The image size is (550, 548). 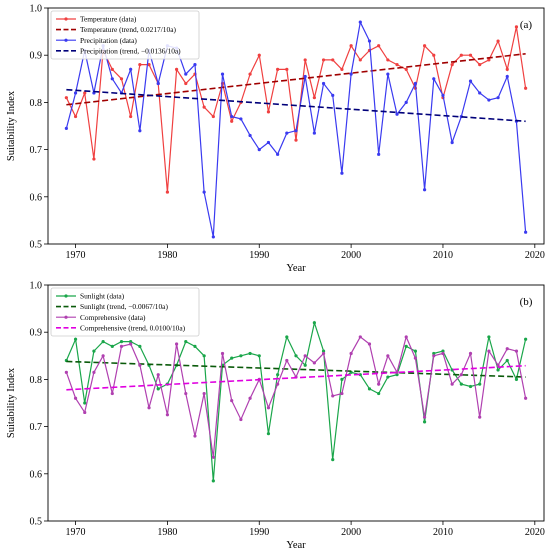 I want to click on x-tick-label: 2000, so click(x=351, y=255).